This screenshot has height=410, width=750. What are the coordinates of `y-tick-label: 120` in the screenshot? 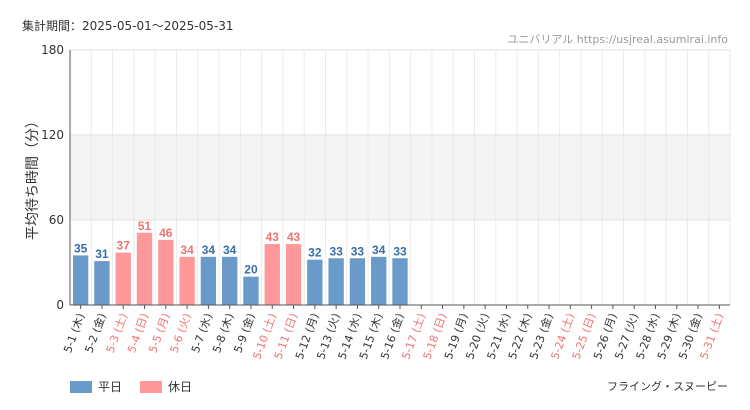 It's located at (52, 135).